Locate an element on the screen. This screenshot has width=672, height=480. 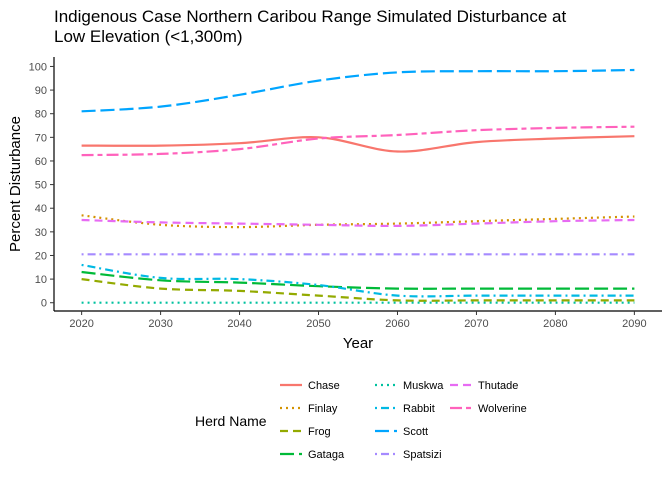
legend-item-muskwa: Muskwa is located at coordinates (409, 386).